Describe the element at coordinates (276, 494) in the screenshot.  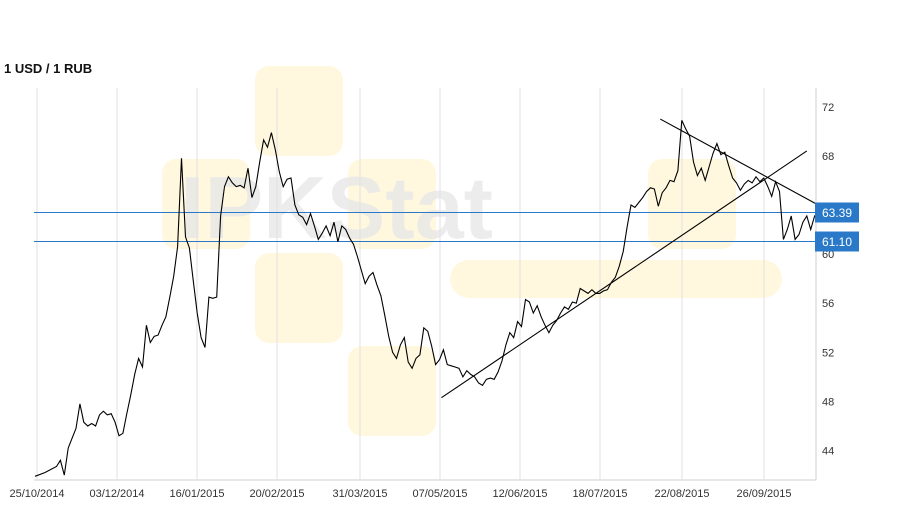
I see `x-tick-label: 20/02/2015` at that location.